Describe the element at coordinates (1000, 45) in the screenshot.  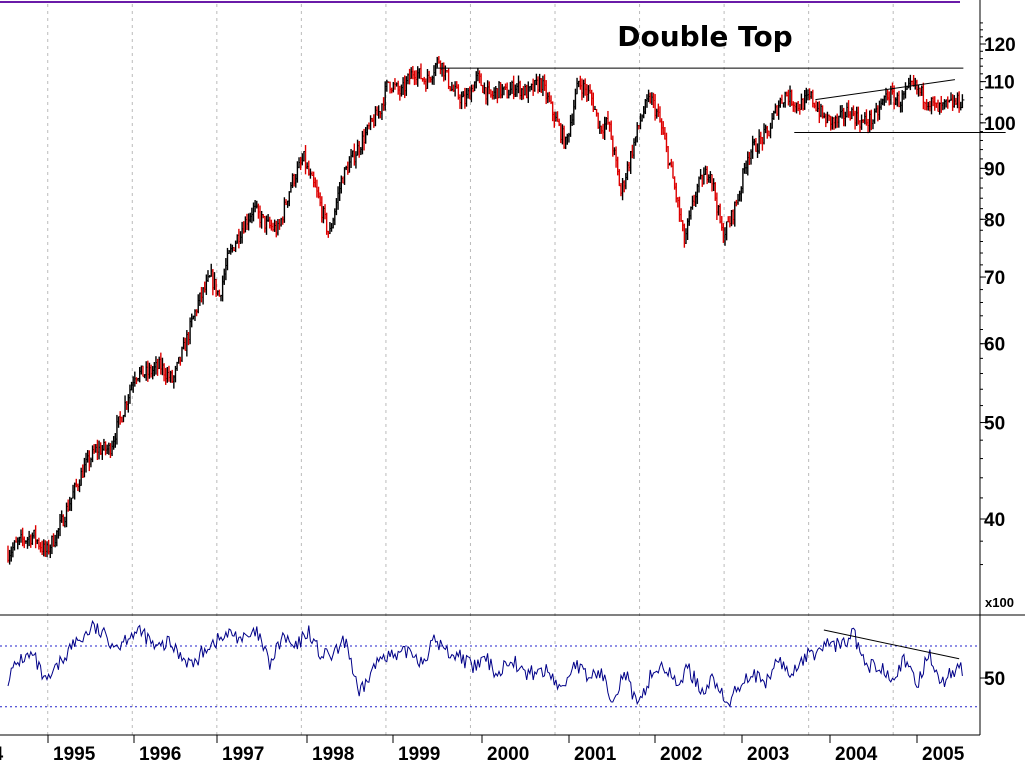
I see `y-tick-label: 120` at that location.